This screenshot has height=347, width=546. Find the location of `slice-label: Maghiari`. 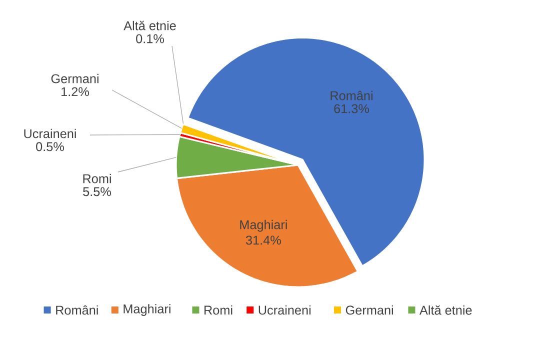

slice-label: Maghiari is located at coordinates (263, 226).